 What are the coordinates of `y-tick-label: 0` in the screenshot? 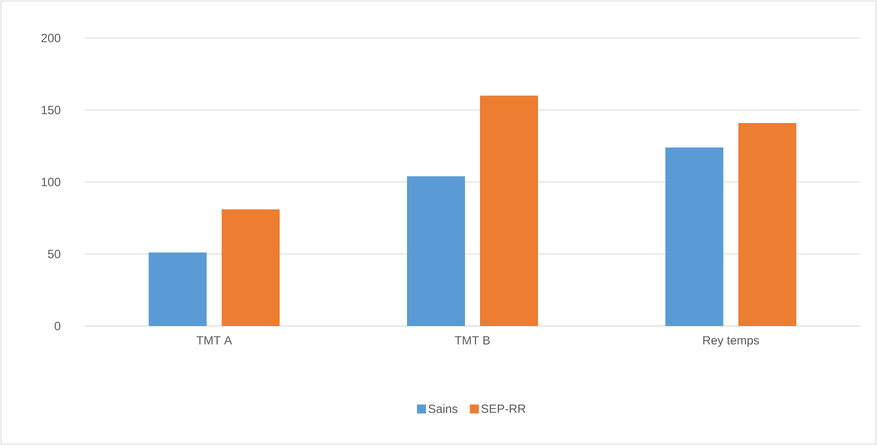 It's located at (57, 326).